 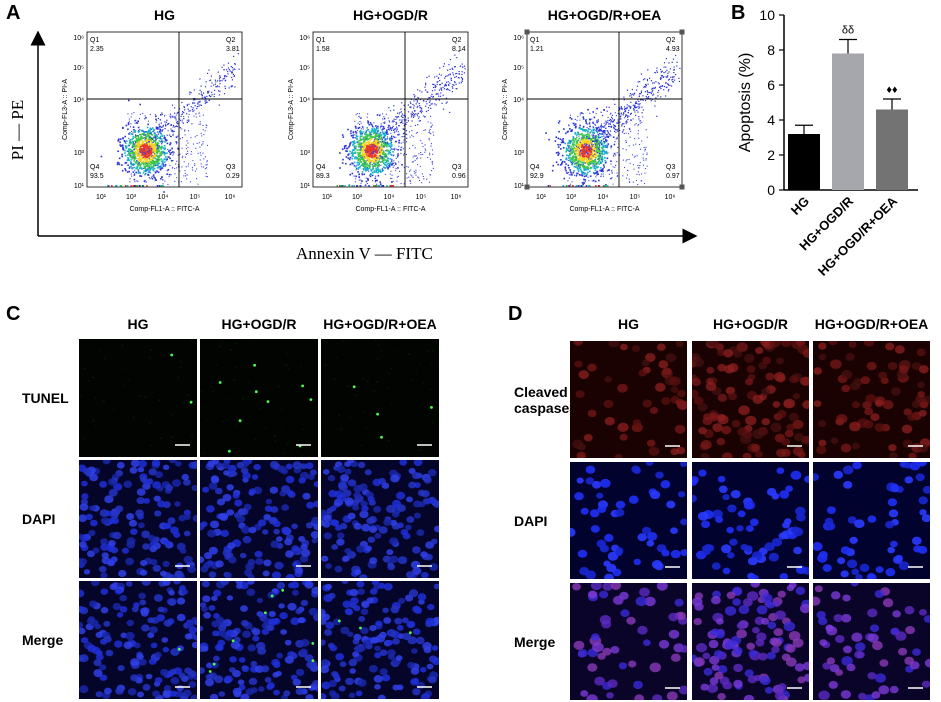 What do you see at coordinates (537, 49) in the screenshot?
I see `quadrant-value: 1.21` at bounding box center [537, 49].